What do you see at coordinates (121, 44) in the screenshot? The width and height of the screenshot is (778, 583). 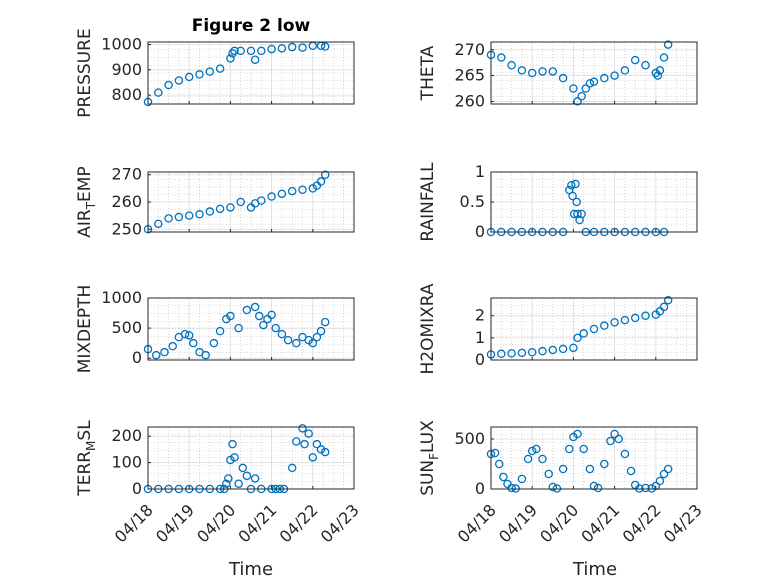 I see `y-tick-label: 1000` at bounding box center [121, 44].